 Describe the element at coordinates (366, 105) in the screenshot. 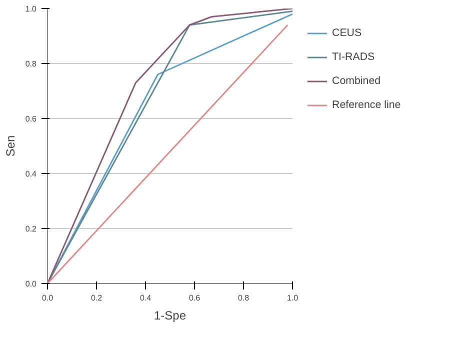

I see `legend-label: Reference line` at that location.